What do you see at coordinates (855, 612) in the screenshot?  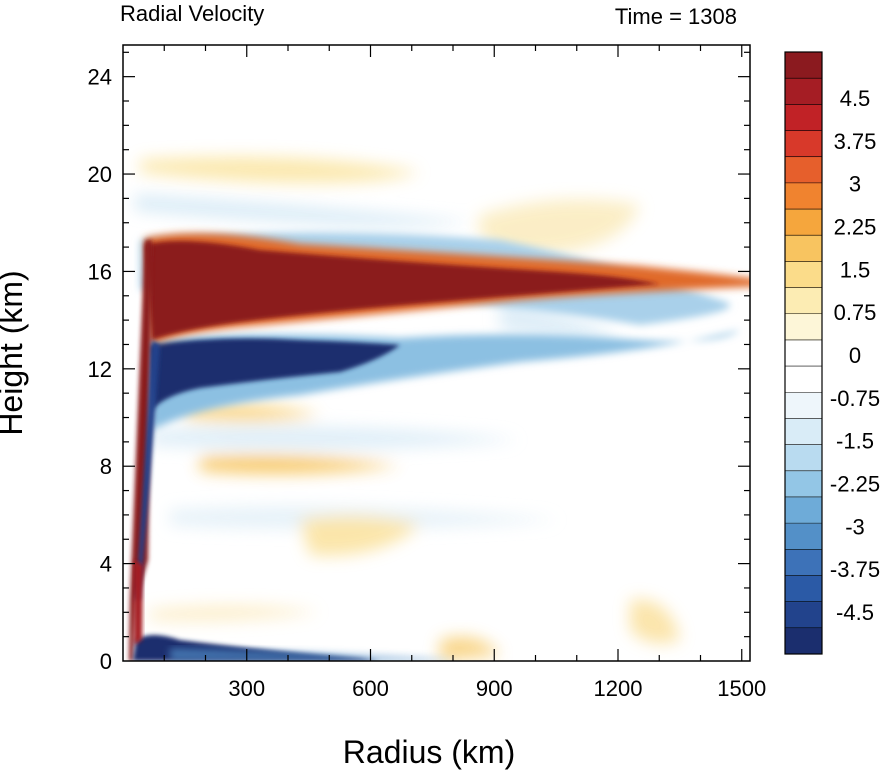 I see `colorbar-label: -4.5` at bounding box center [855, 612].